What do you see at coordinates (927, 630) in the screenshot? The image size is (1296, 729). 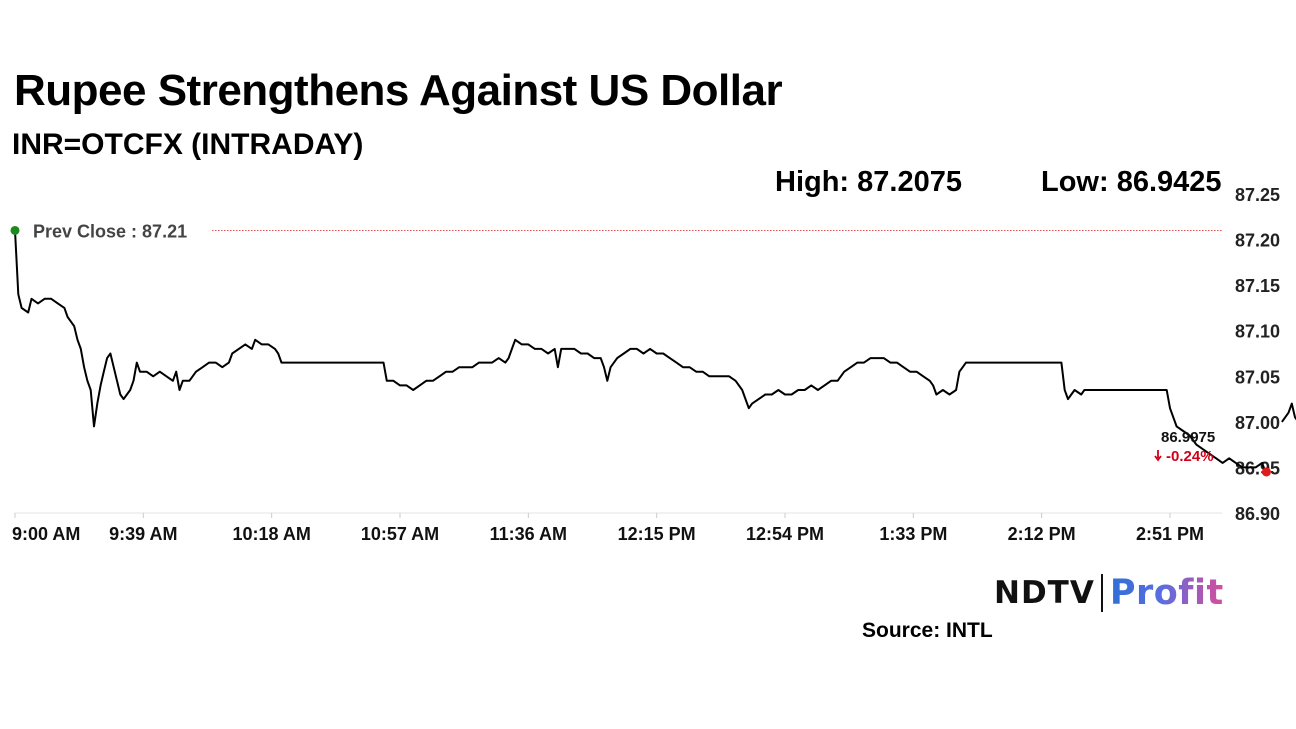 I see `source-label: Source: INTL` at bounding box center [927, 630].